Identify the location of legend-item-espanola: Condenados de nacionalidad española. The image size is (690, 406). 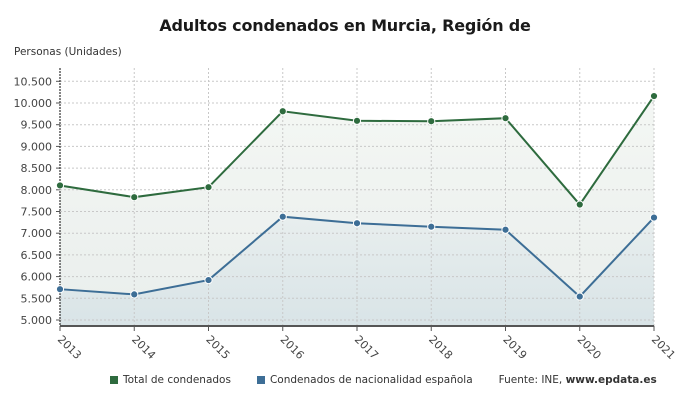
(364, 380).